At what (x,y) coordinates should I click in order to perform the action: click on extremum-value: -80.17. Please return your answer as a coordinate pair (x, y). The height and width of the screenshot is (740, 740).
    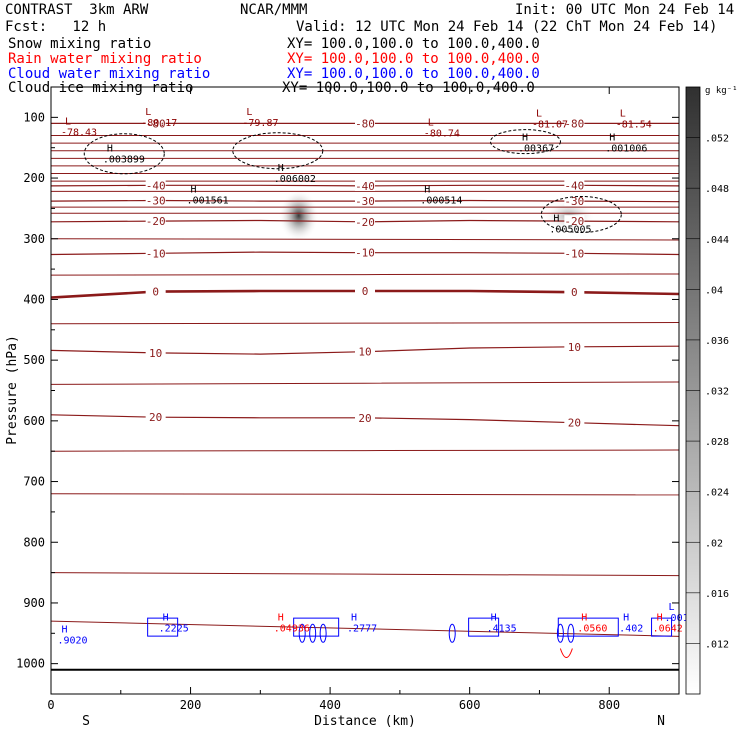
    Looking at the image, I should click on (159, 123).